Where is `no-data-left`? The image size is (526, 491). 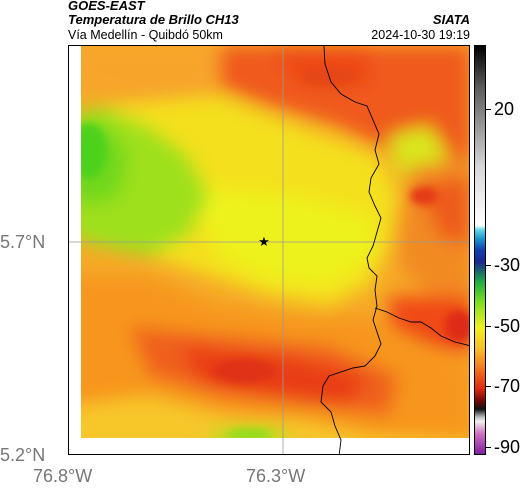 no-data-left is located at coordinates (75, 250).